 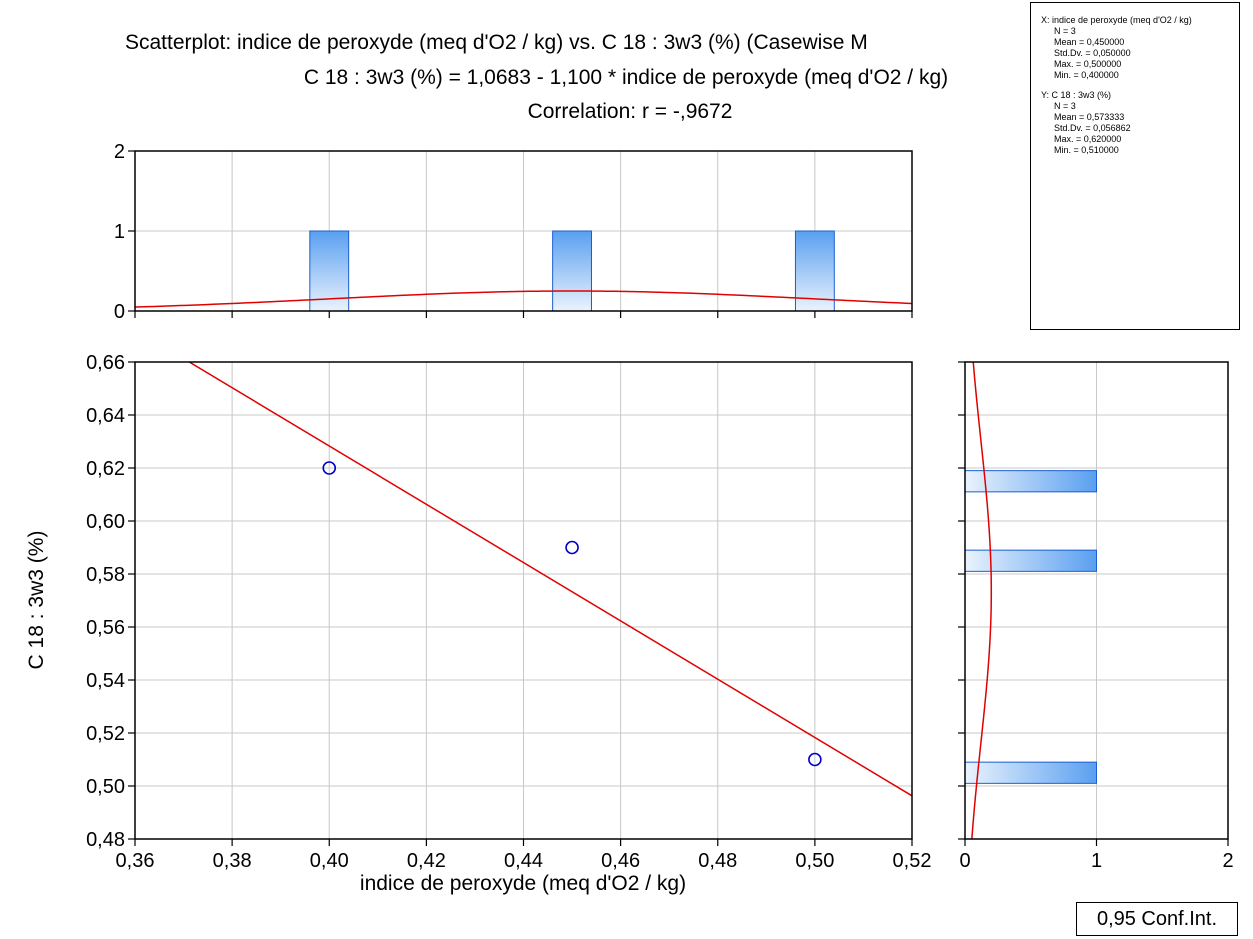 What do you see at coordinates (105, 522) in the screenshot?
I see `y-tick-label: 0,60` at bounding box center [105, 522].